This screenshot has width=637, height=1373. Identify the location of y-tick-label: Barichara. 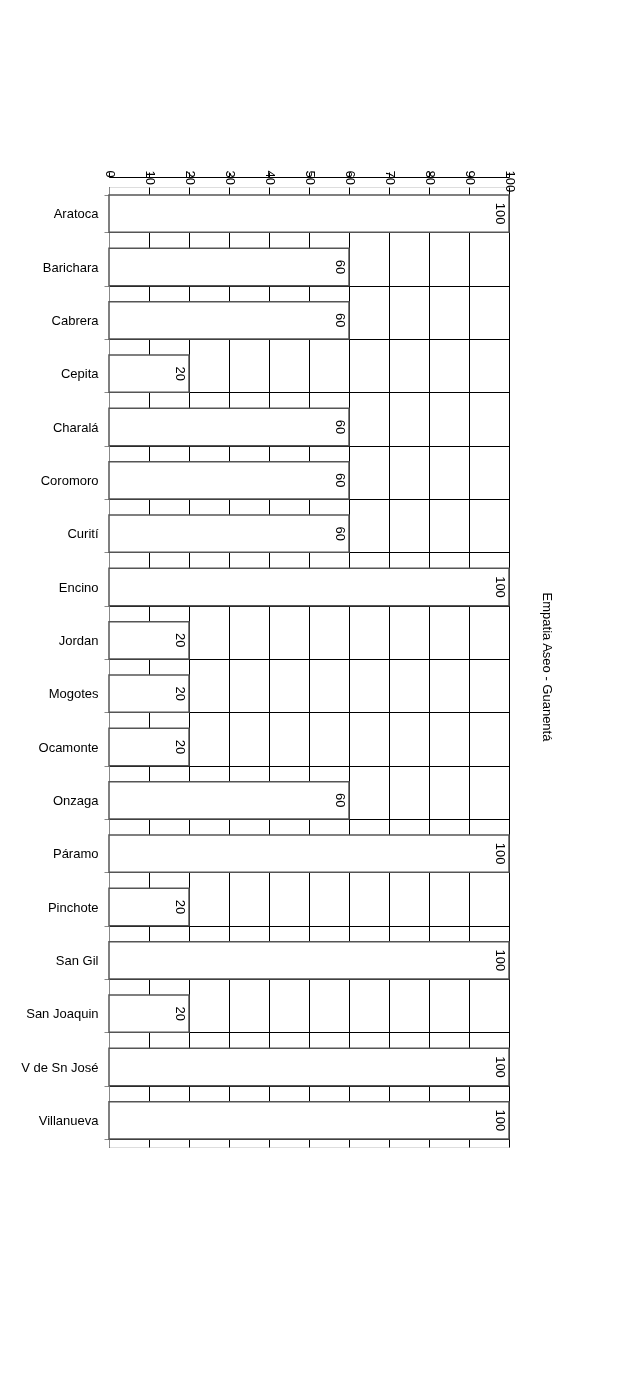
(71, 267).